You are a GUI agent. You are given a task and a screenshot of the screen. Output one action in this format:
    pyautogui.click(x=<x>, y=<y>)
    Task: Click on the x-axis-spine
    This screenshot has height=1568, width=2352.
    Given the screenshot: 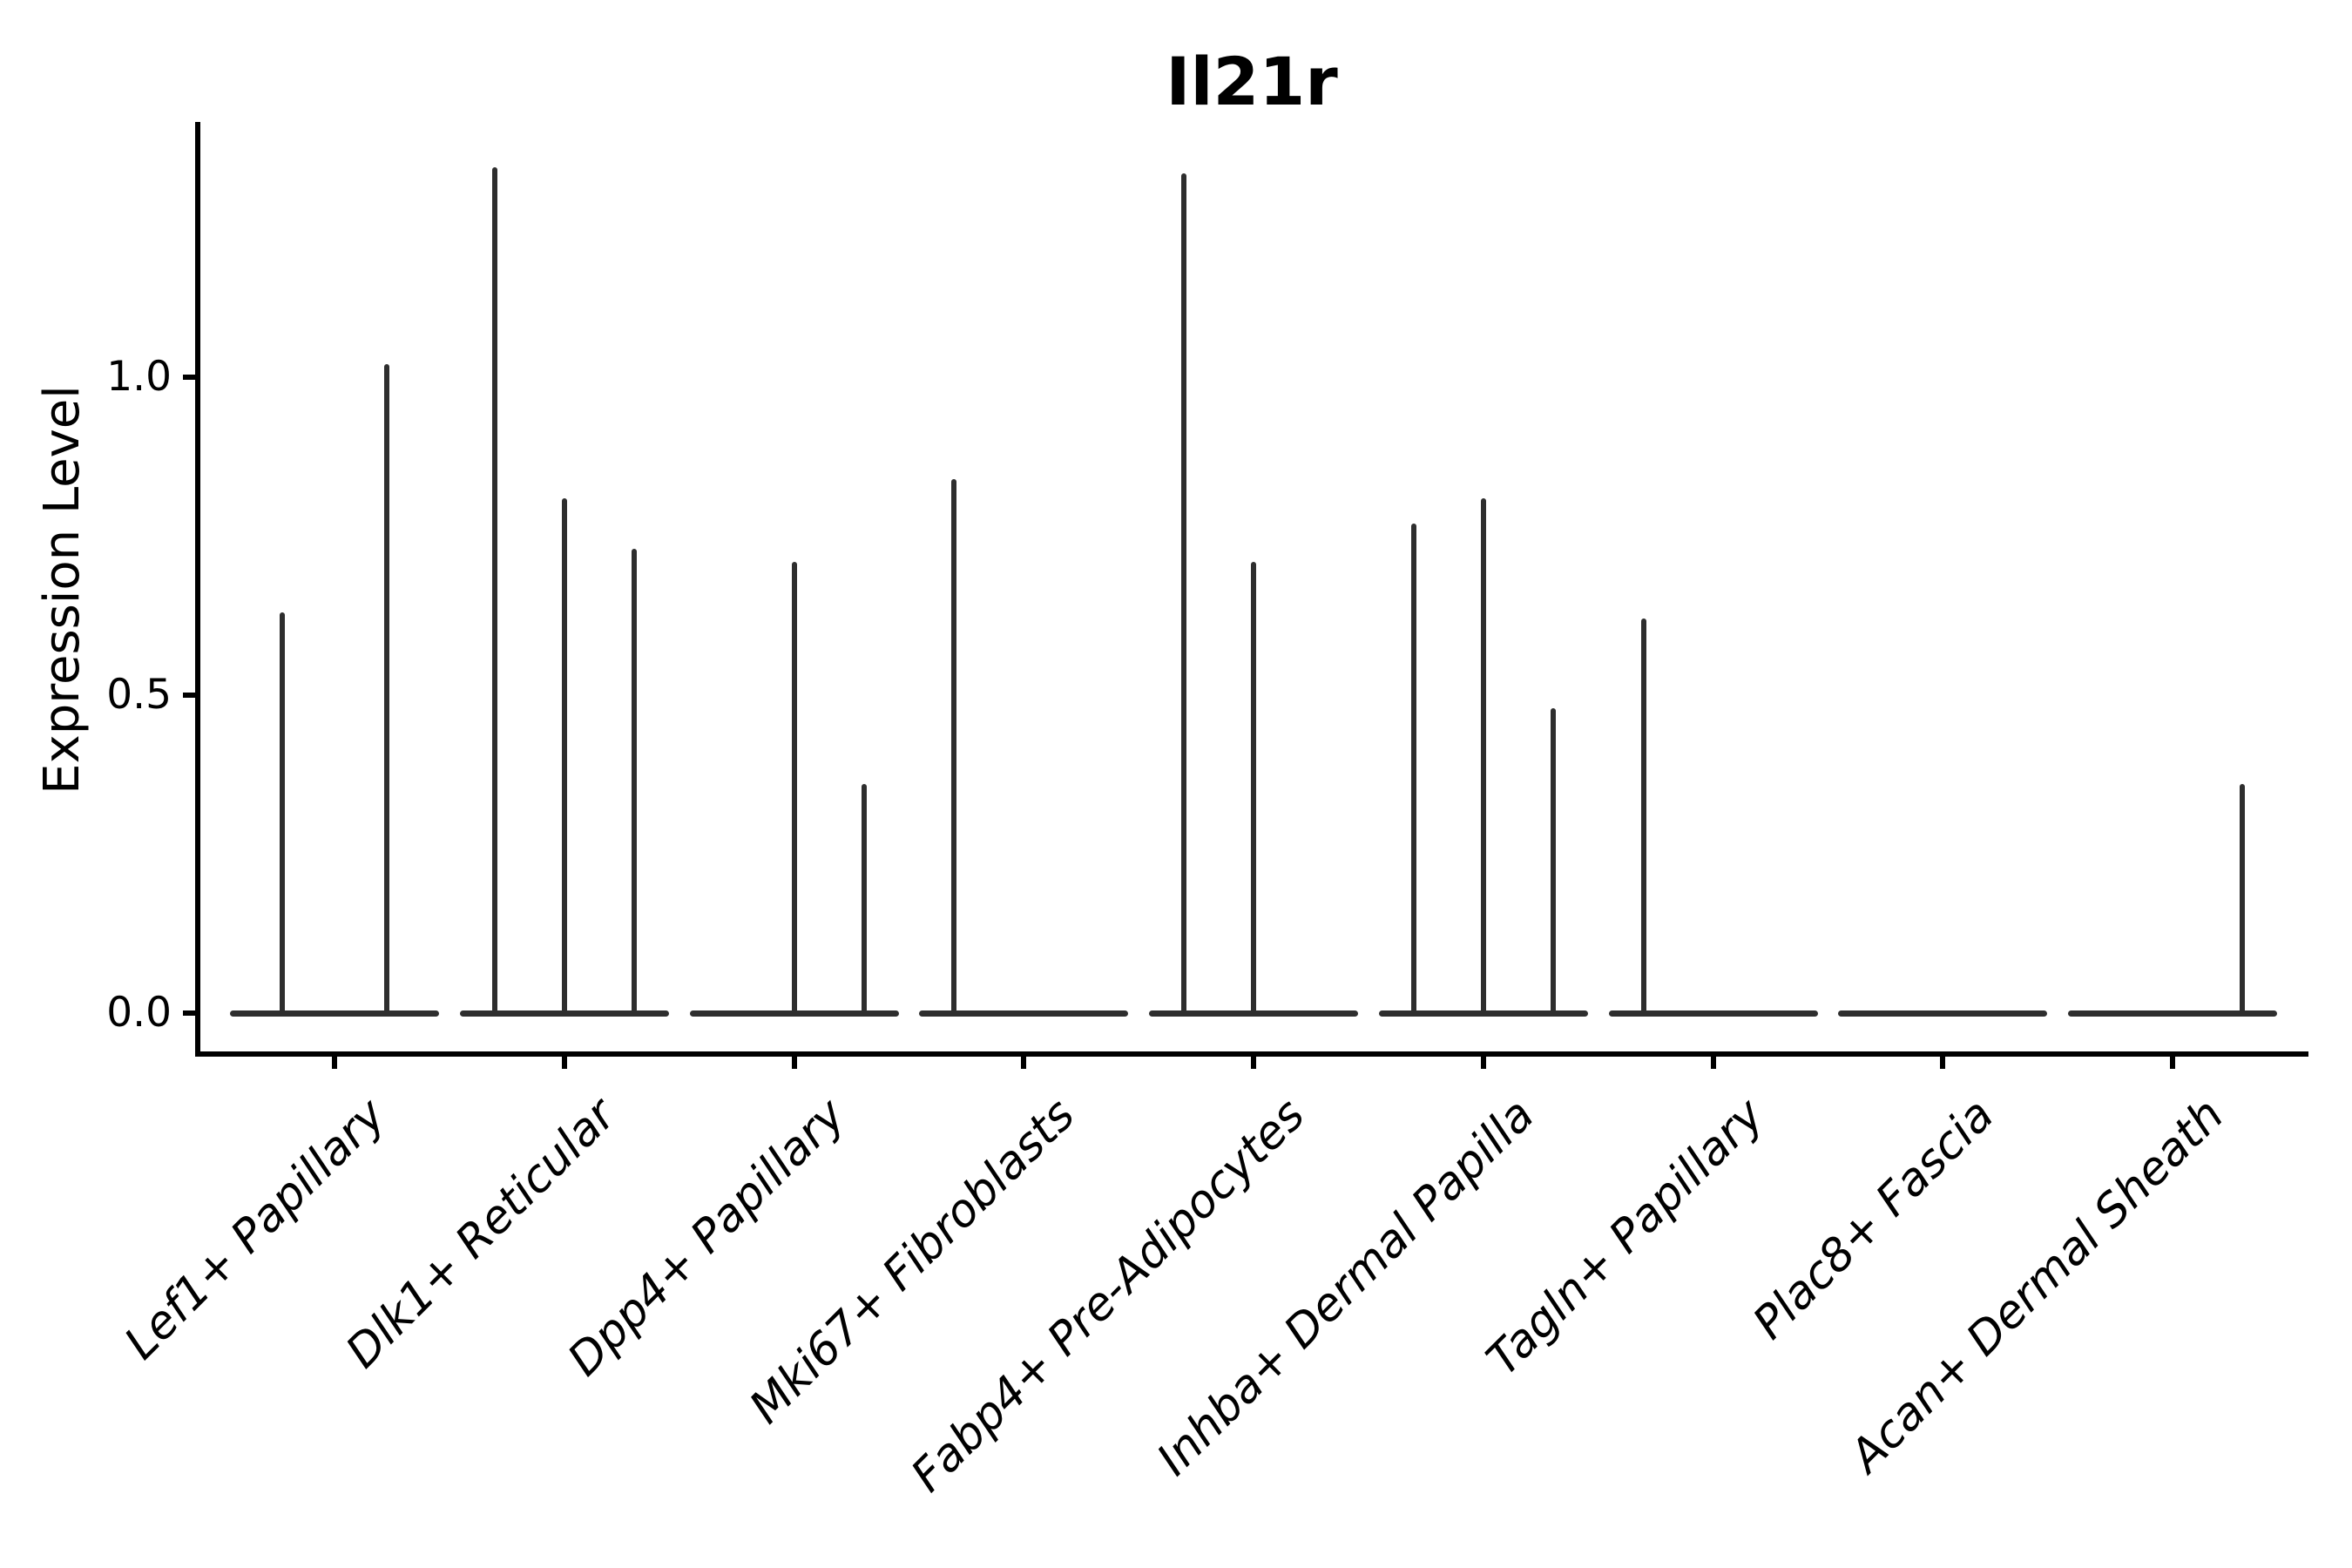 What is the action you would take?
    pyautogui.click(x=1251, y=1054)
    